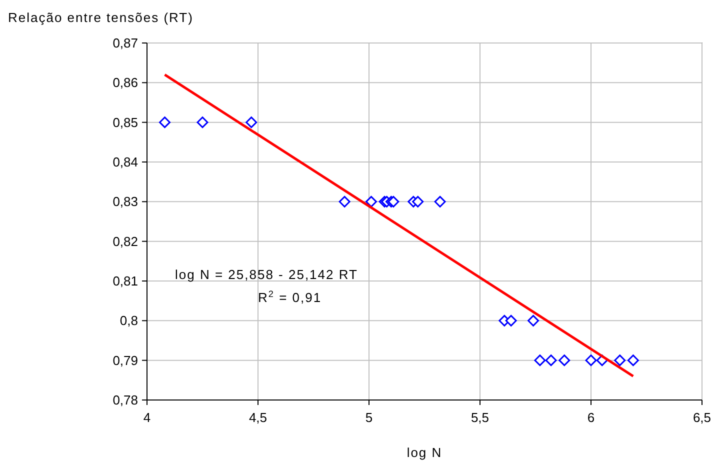  Describe the element at coordinates (147, 417) in the screenshot. I see `x-tick-label: 4` at that location.